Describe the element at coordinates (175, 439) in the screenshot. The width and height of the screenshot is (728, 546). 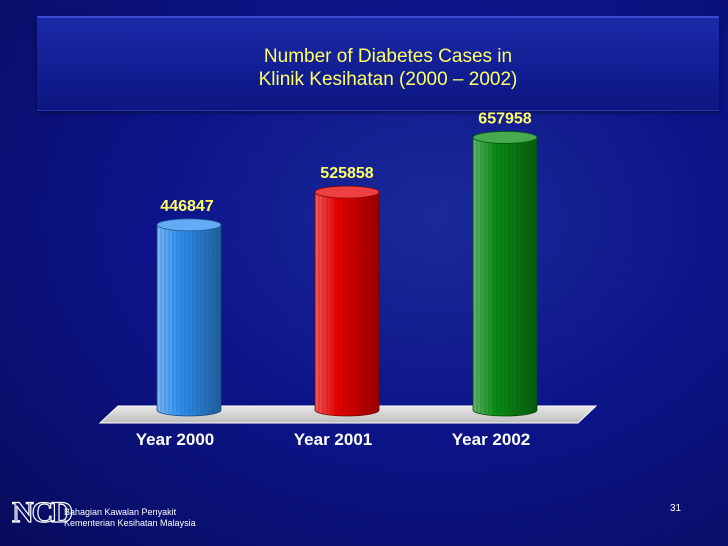
I see `x-tick-label: Year 2000` at that location.